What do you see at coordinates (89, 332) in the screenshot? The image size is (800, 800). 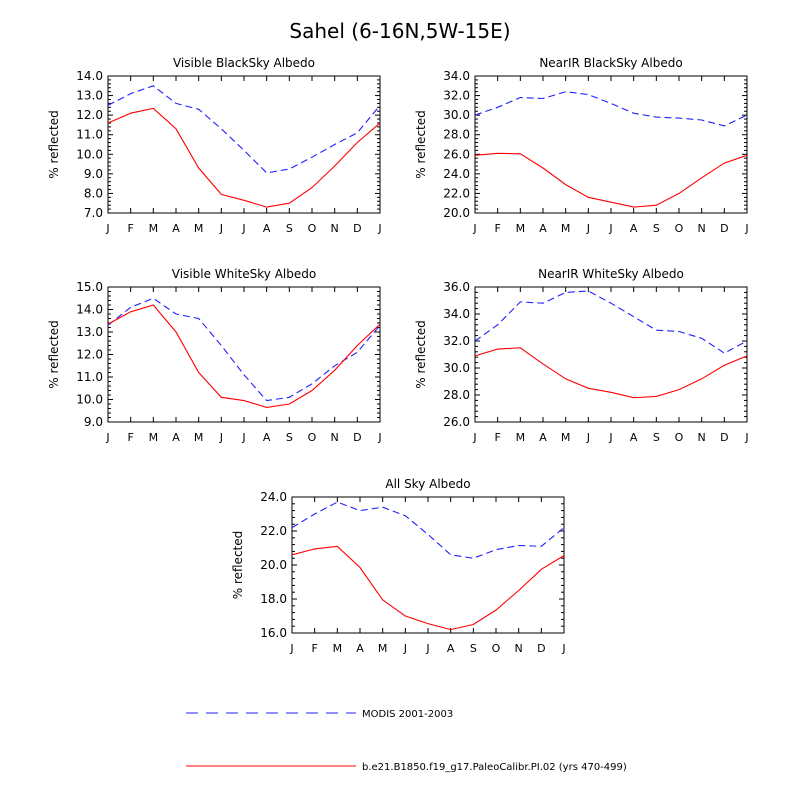 I see `y-tick-label: 13.0` at bounding box center [89, 332].